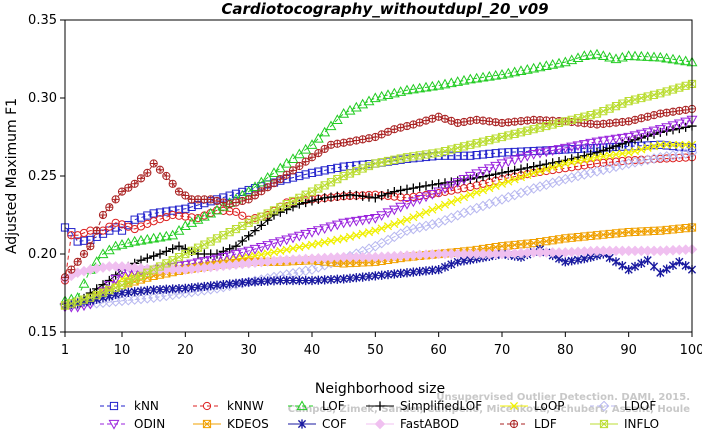 The image size is (702, 434). What do you see at coordinates (228, 406) in the screenshot?
I see `legend-item-knnw: kNNW` at bounding box center [228, 406].